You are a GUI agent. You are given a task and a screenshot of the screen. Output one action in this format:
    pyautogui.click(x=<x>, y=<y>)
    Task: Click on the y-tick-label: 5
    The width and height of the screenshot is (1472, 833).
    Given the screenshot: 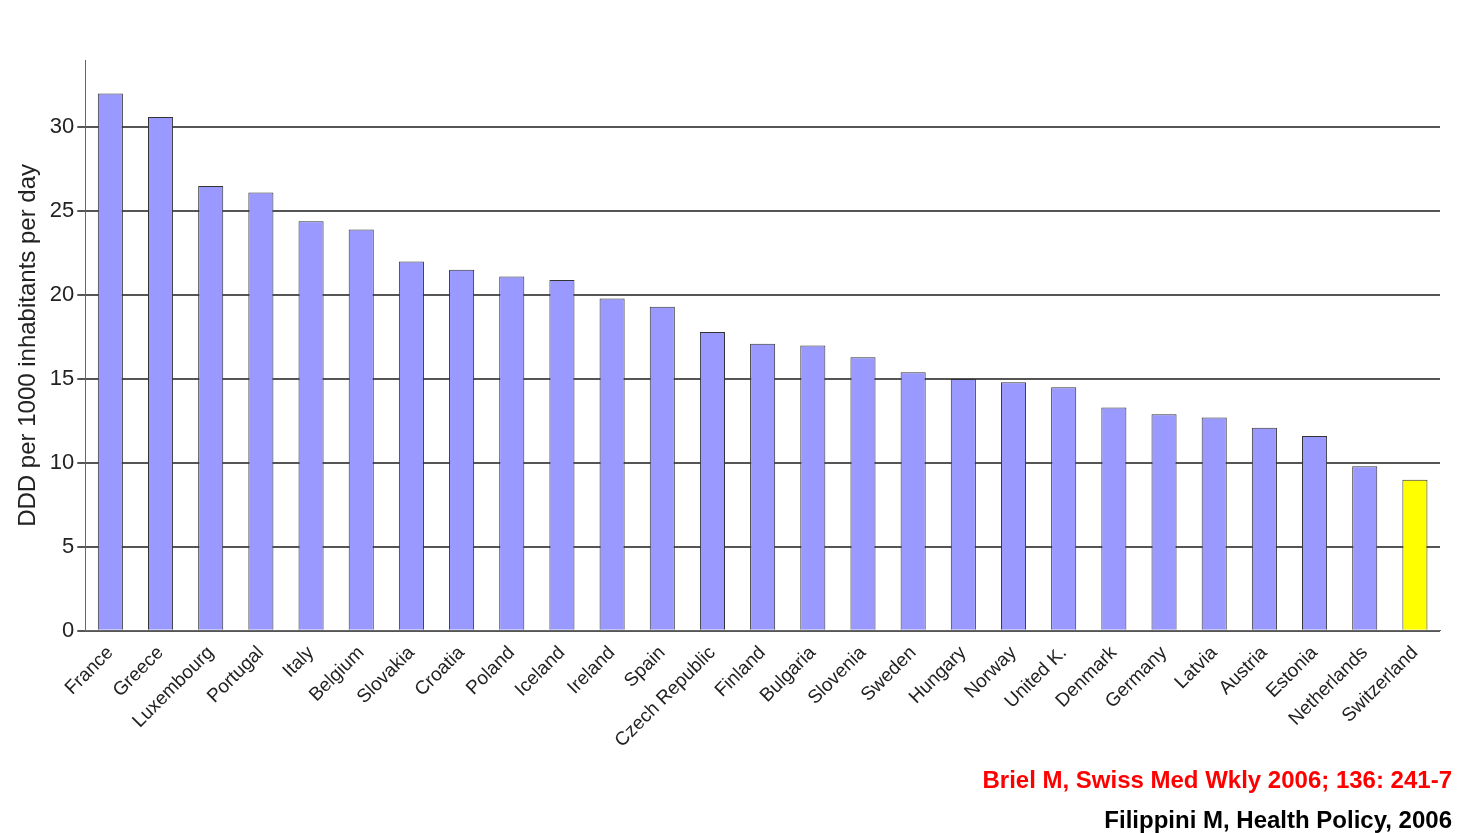 What is the action you would take?
    pyautogui.click(x=68, y=545)
    